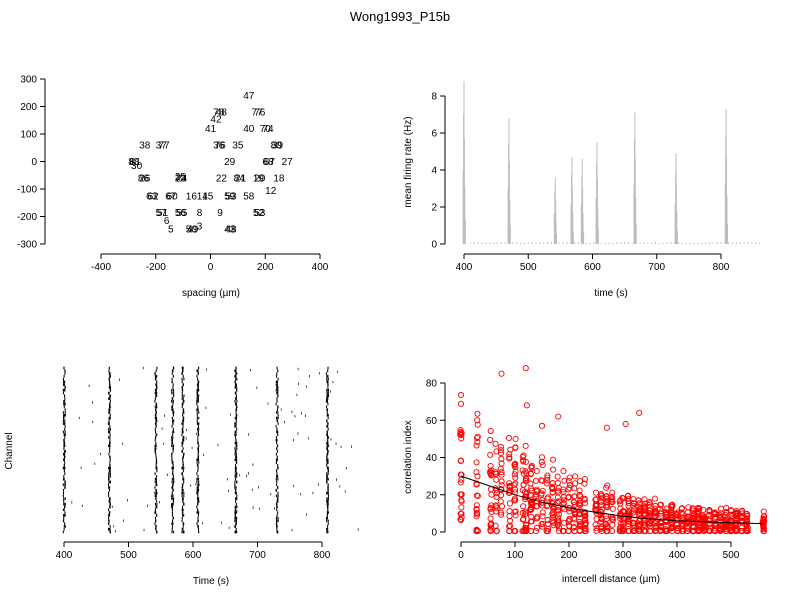 This screenshot has height=600, width=800. I want to click on electrode-label: 43, so click(230, 229).